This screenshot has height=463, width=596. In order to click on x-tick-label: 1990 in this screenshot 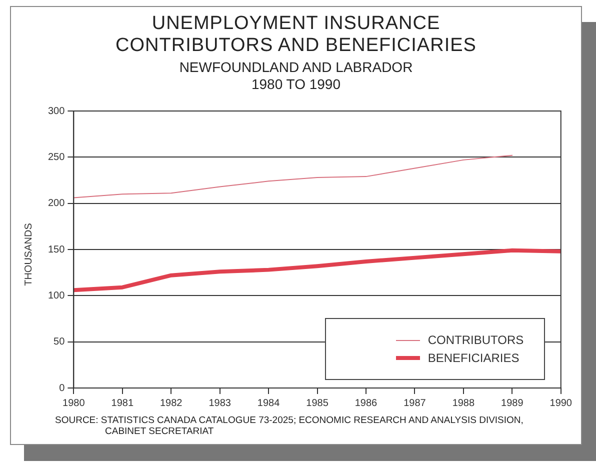, I will do `click(561, 403)`.